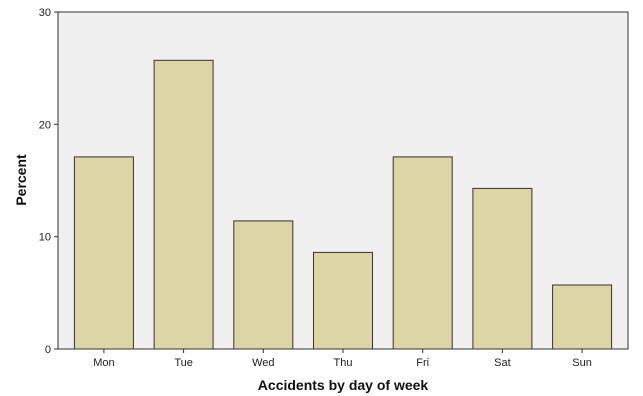  What do you see at coordinates (183, 363) in the screenshot?
I see `x-tick-label: Tue` at bounding box center [183, 363].